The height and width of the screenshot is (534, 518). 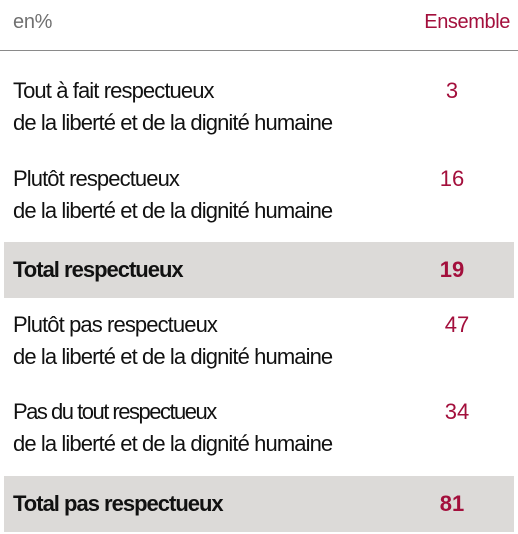 What do you see at coordinates (457, 324) in the screenshot?
I see `row-value: 47` at bounding box center [457, 324].